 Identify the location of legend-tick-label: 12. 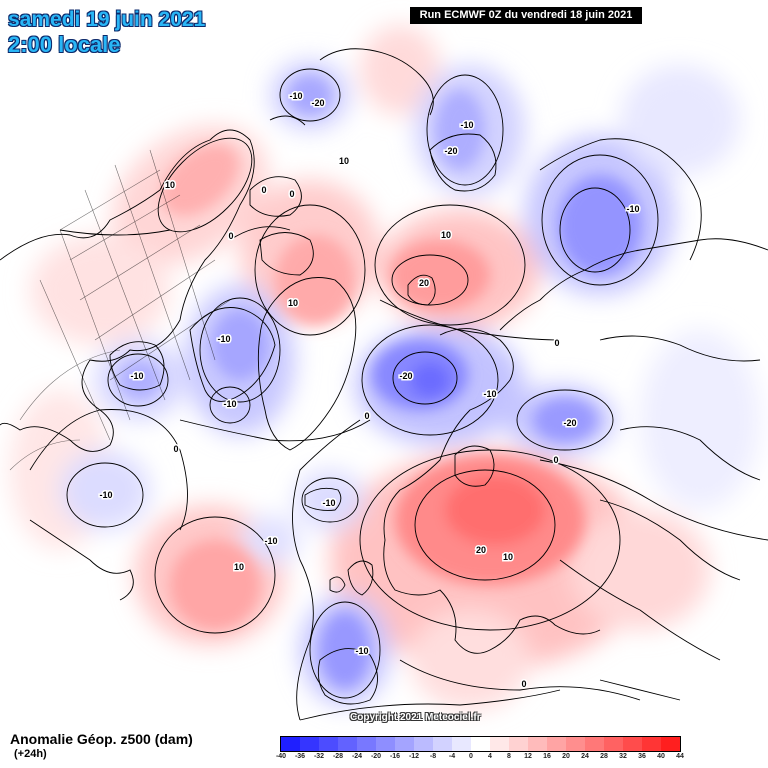
(528, 756).